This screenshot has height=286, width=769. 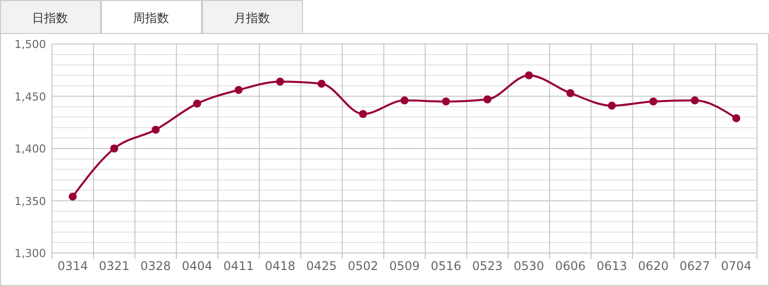 I want to click on x-tick-label: 0314, so click(x=72, y=266).